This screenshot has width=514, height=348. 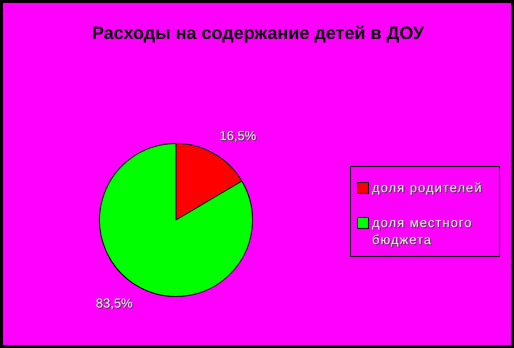 I want to click on data-label: 83,5%, so click(x=115, y=304).